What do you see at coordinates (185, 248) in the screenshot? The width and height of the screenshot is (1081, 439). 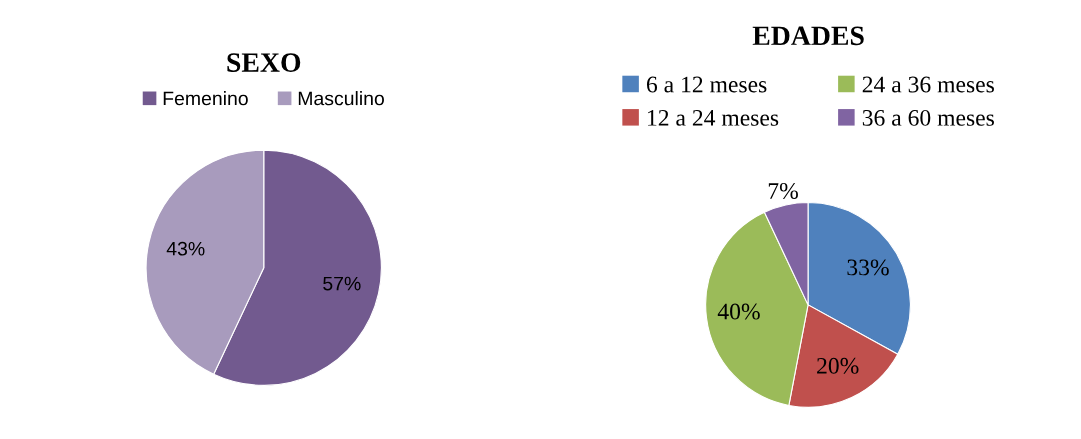 I see `data-label: 43%` at bounding box center [185, 248].